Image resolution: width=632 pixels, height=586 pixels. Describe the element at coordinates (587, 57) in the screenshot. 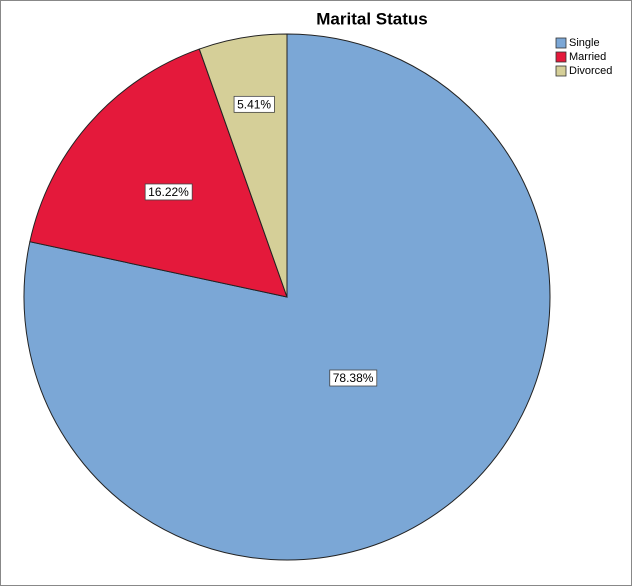

I see `legend-label: Married` at that location.